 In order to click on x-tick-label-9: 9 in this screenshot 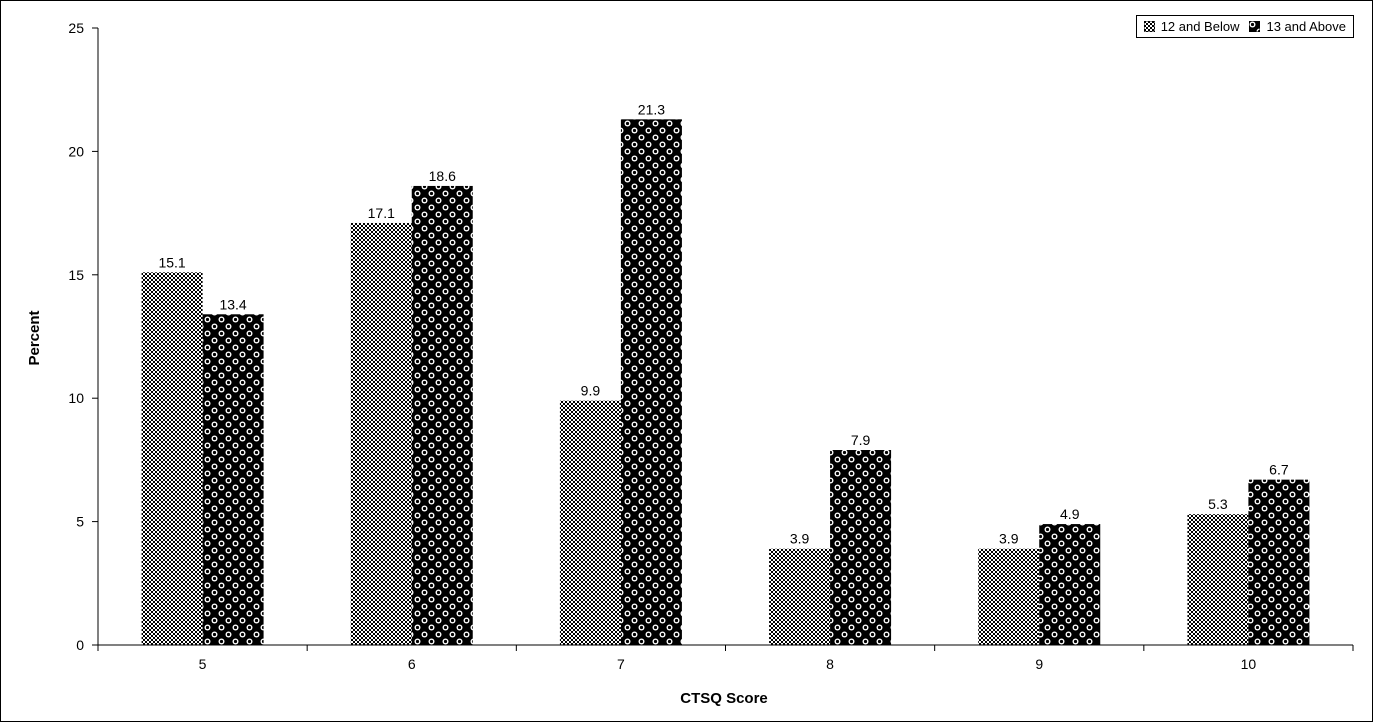, I will do `click(1039, 664)`.